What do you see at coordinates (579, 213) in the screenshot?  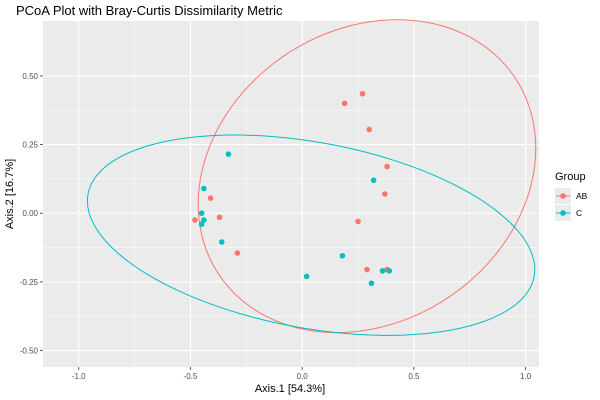 I see `legend-label-c: C` at bounding box center [579, 213].